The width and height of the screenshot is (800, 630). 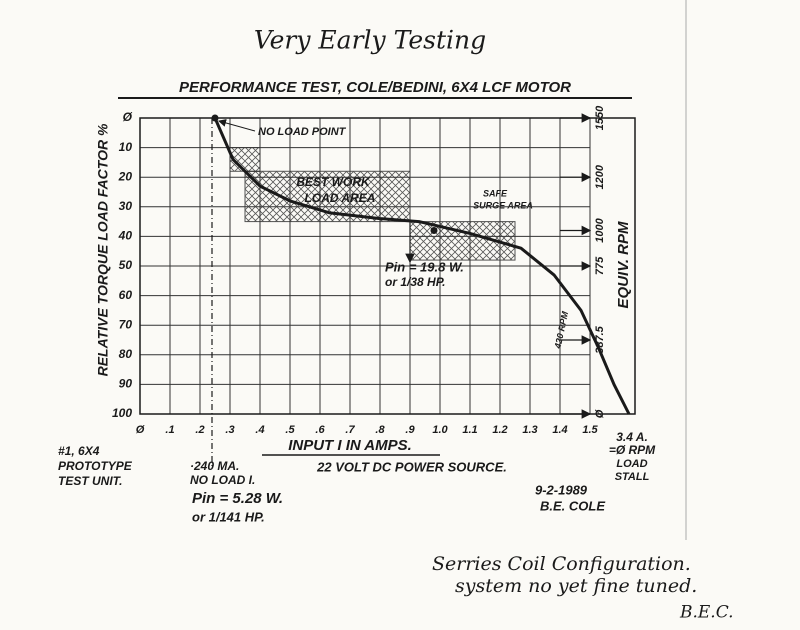 I want to click on rpm-tick-label: 1200, so click(x=600, y=176).